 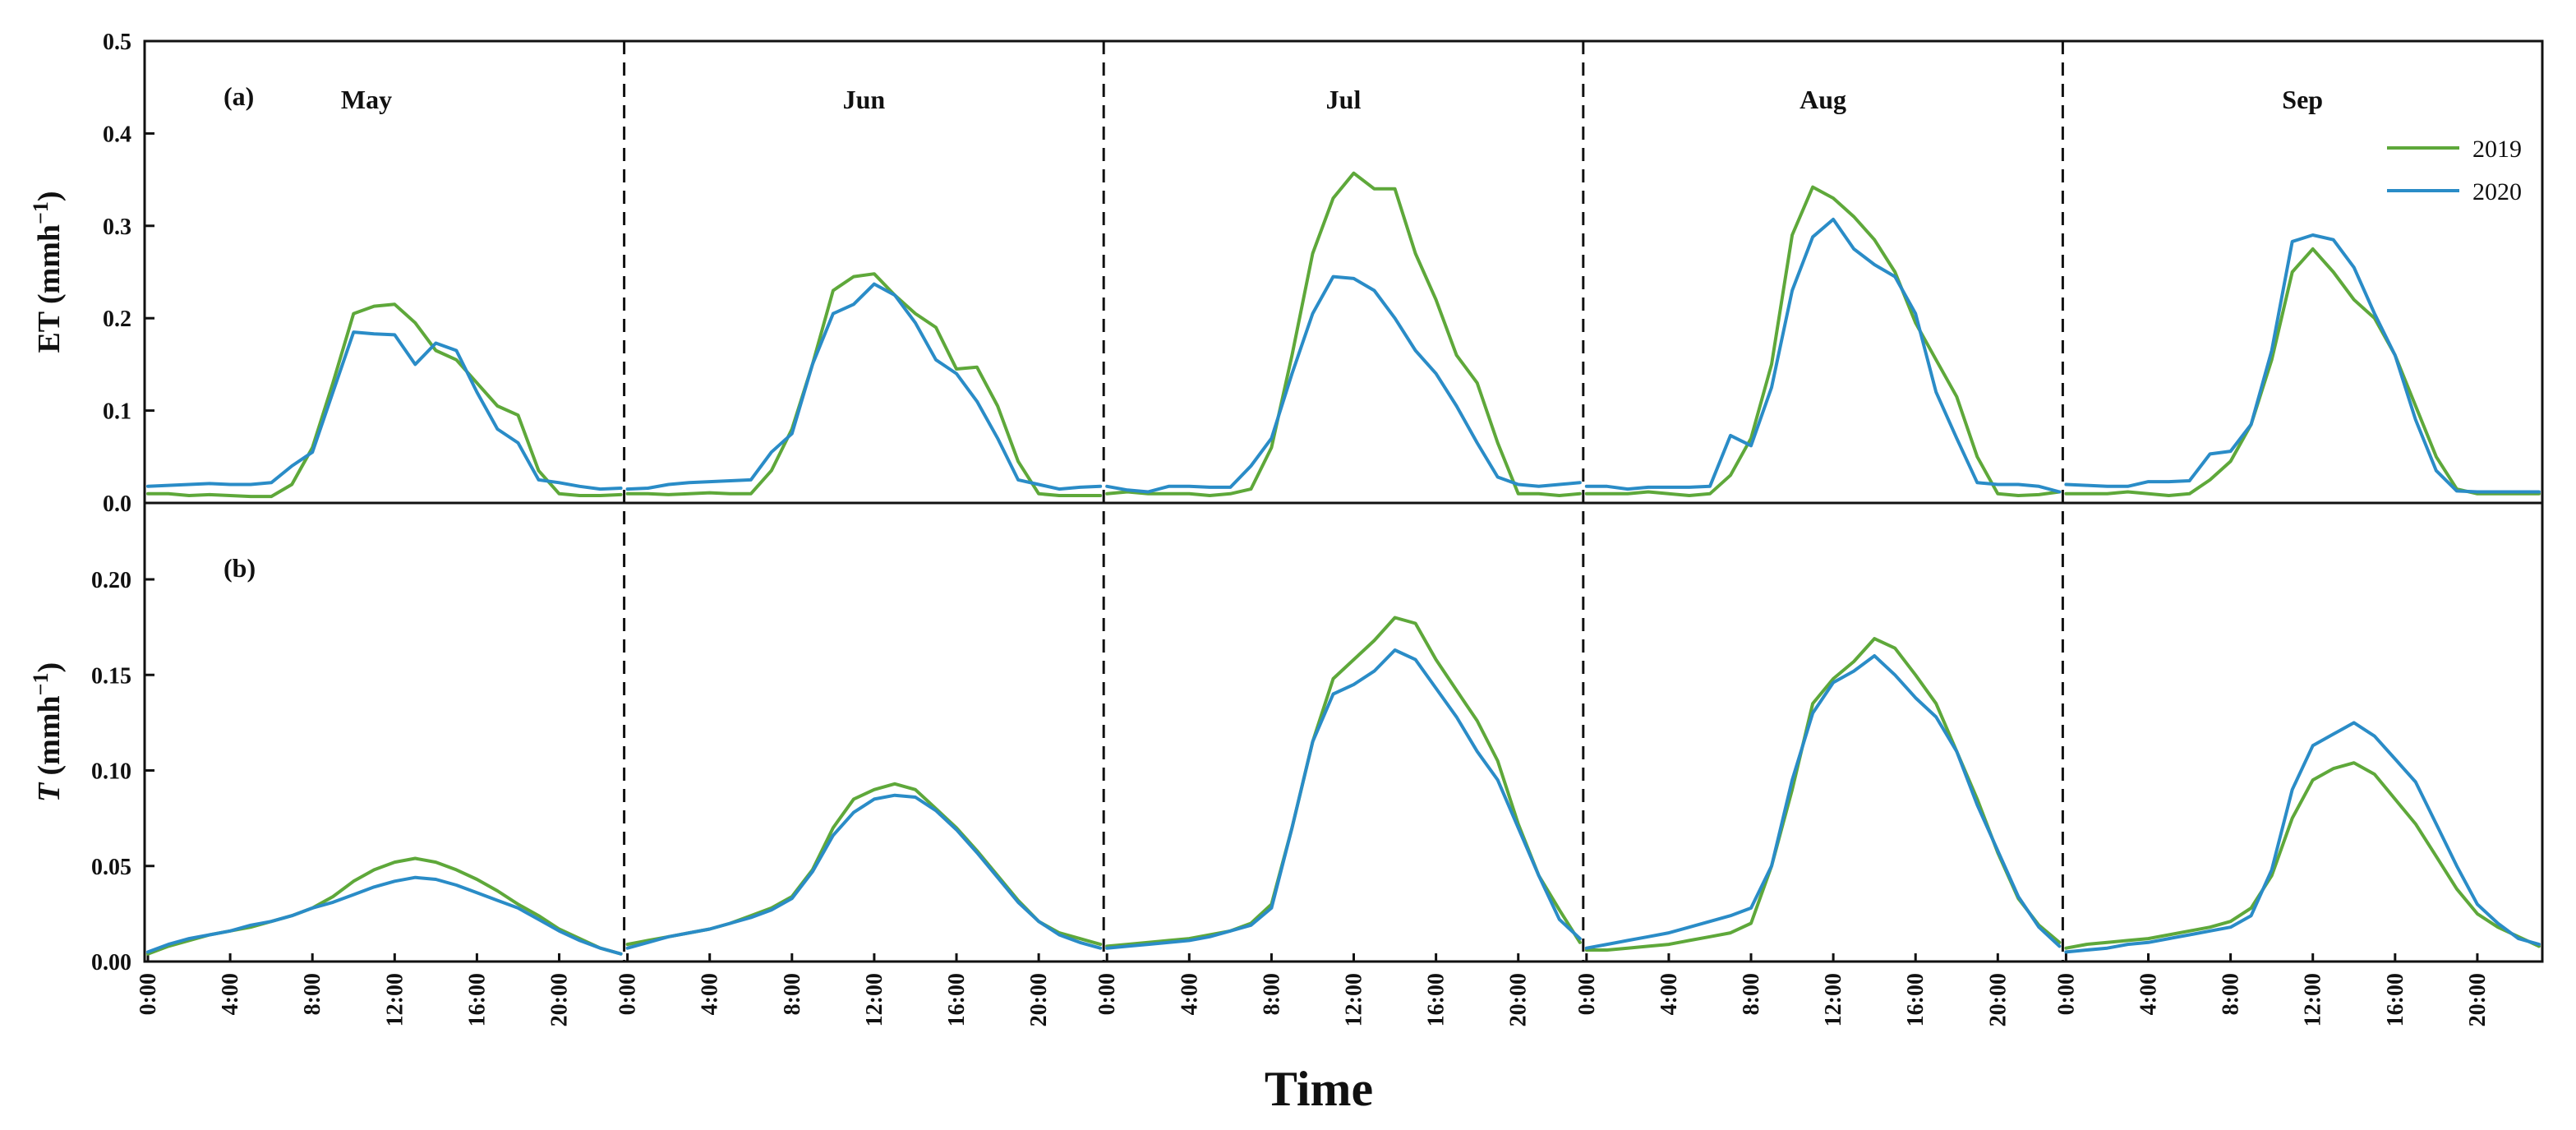 I want to click on month-label-jun: Jun, so click(x=864, y=99).